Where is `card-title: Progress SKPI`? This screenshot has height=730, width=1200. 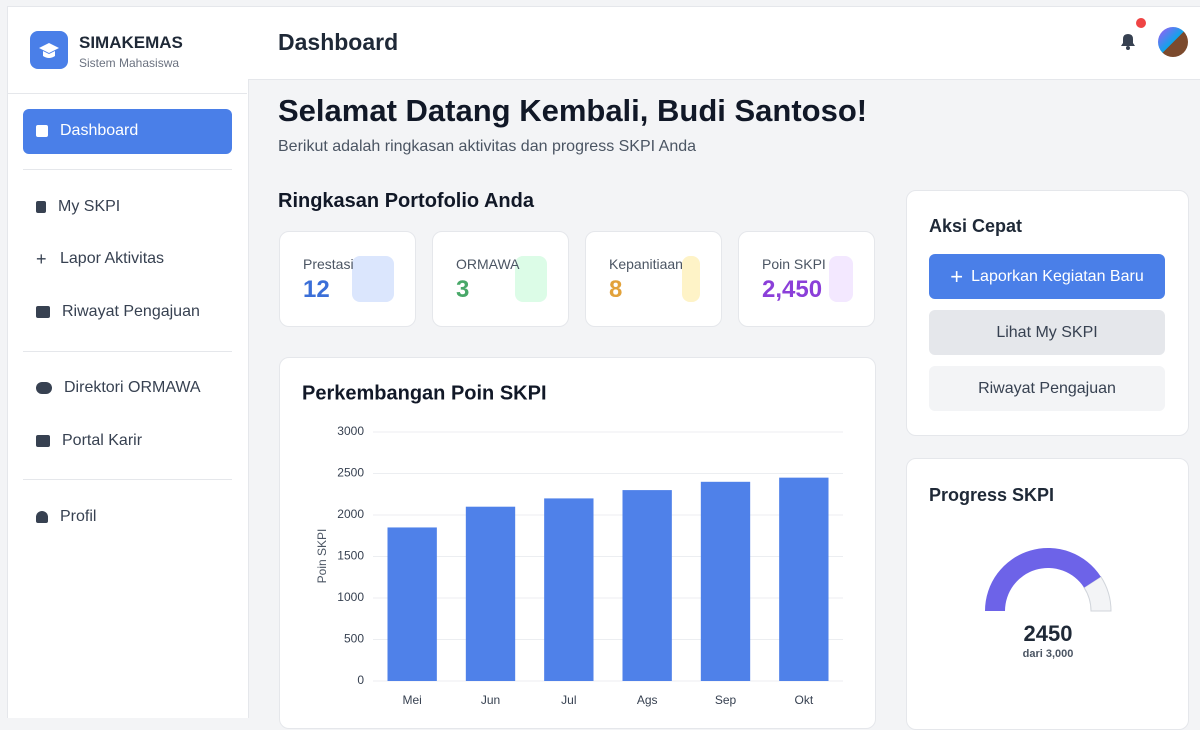 card-title: Progress SKPI is located at coordinates (992, 495).